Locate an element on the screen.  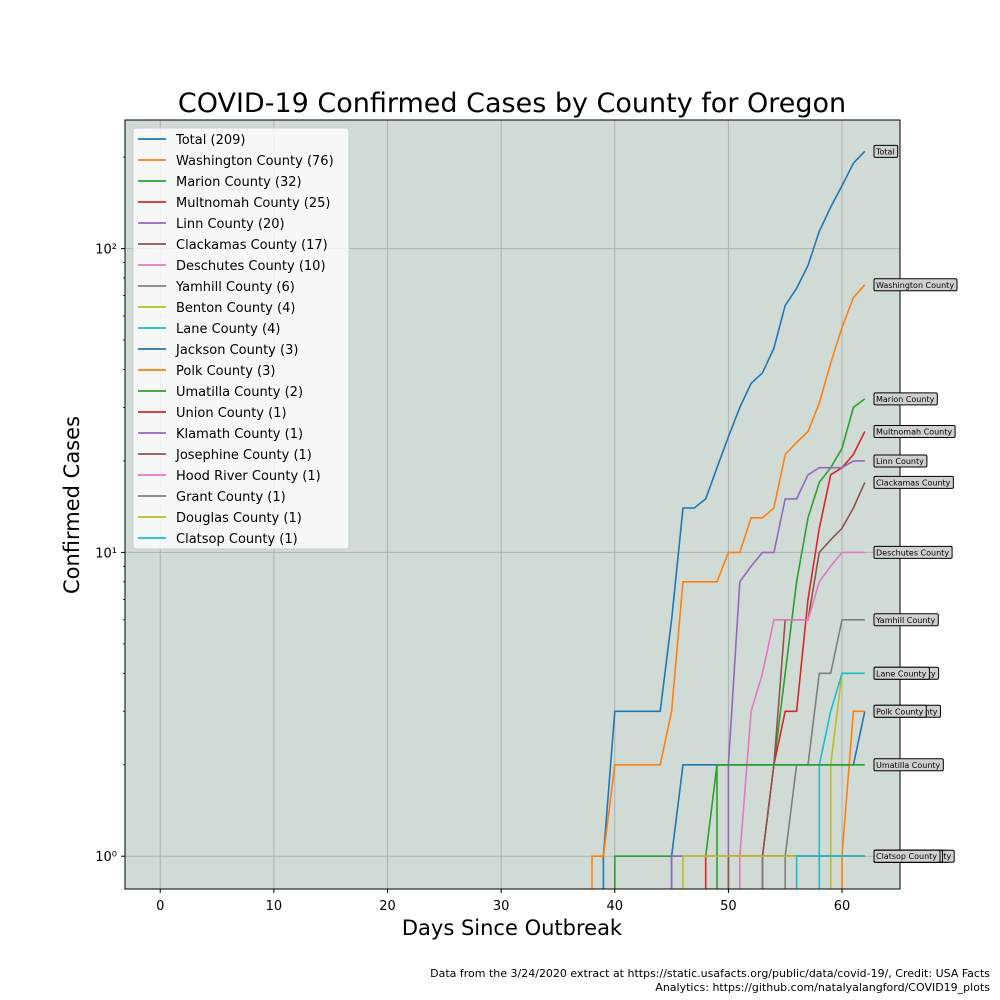
legend-label: Josephine County (1) is located at coordinates (243, 455).